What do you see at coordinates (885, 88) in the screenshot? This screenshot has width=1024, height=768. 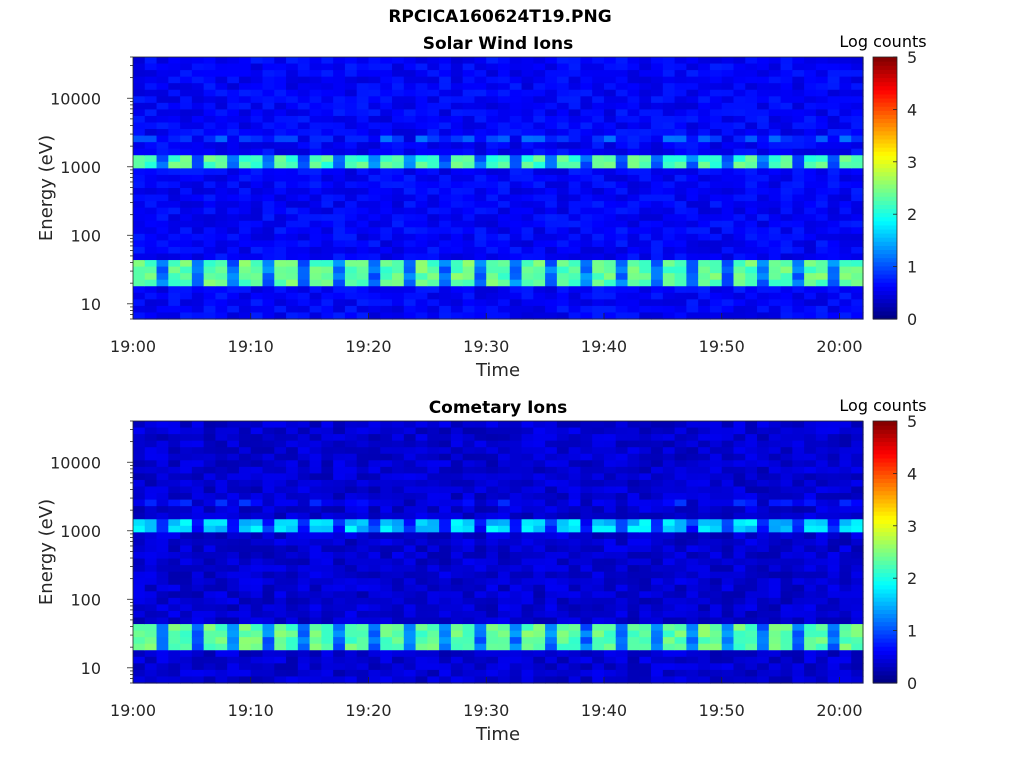 I see `colorbar-segment` at bounding box center [885, 88].